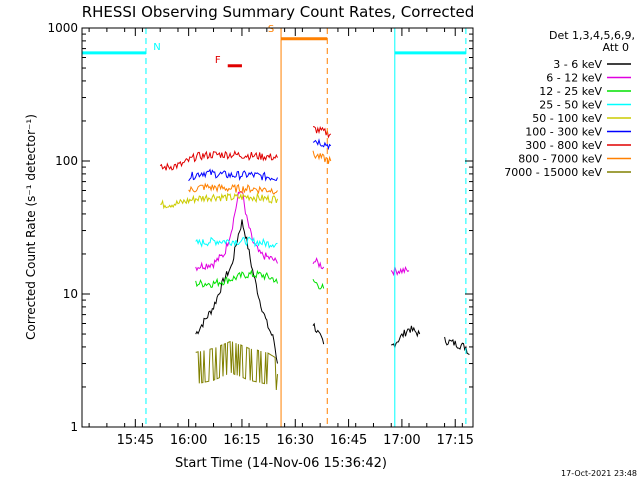  Describe the element at coordinates (567, 118) in the screenshot. I see `legend-entry-label: 50 - 100 keV` at that location.